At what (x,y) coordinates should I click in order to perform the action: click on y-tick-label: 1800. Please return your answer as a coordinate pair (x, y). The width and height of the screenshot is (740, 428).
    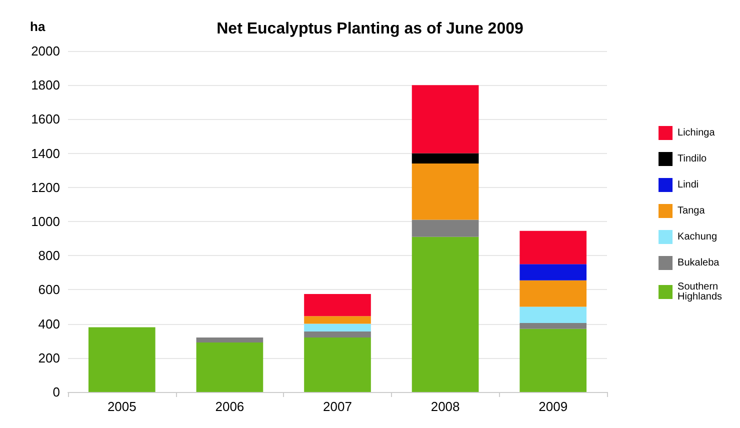
    Looking at the image, I should click on (45, 85).